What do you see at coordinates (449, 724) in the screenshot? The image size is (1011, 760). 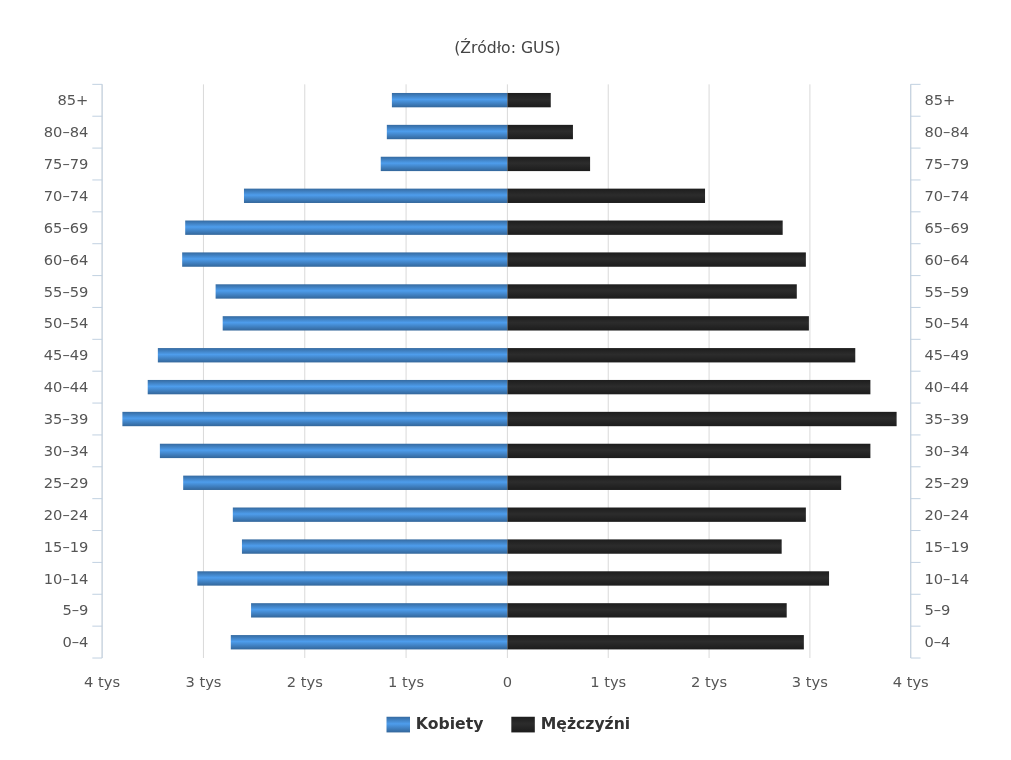 I see `legend-label: Kobiety` at bounding box center [449, 724].